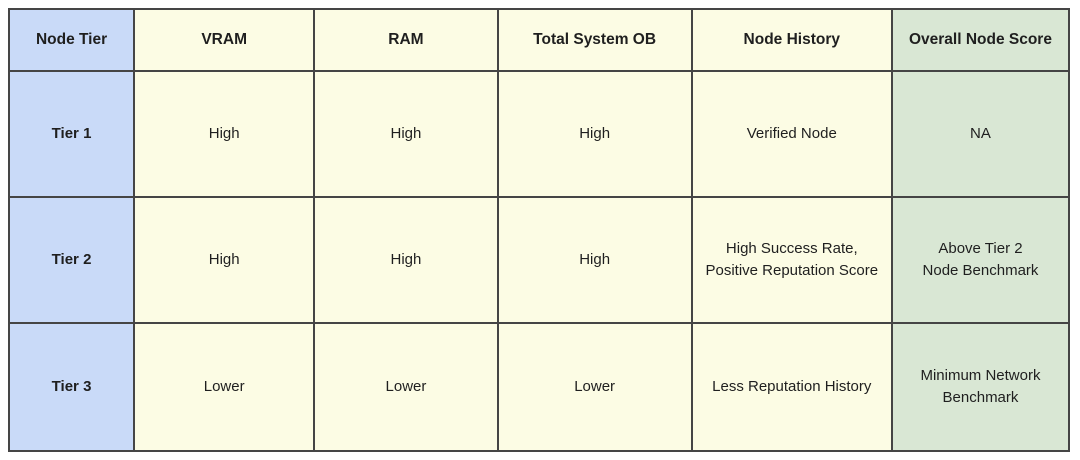  I want to click on col-header-total-system-ob: Total System OB, so click(594, 40).